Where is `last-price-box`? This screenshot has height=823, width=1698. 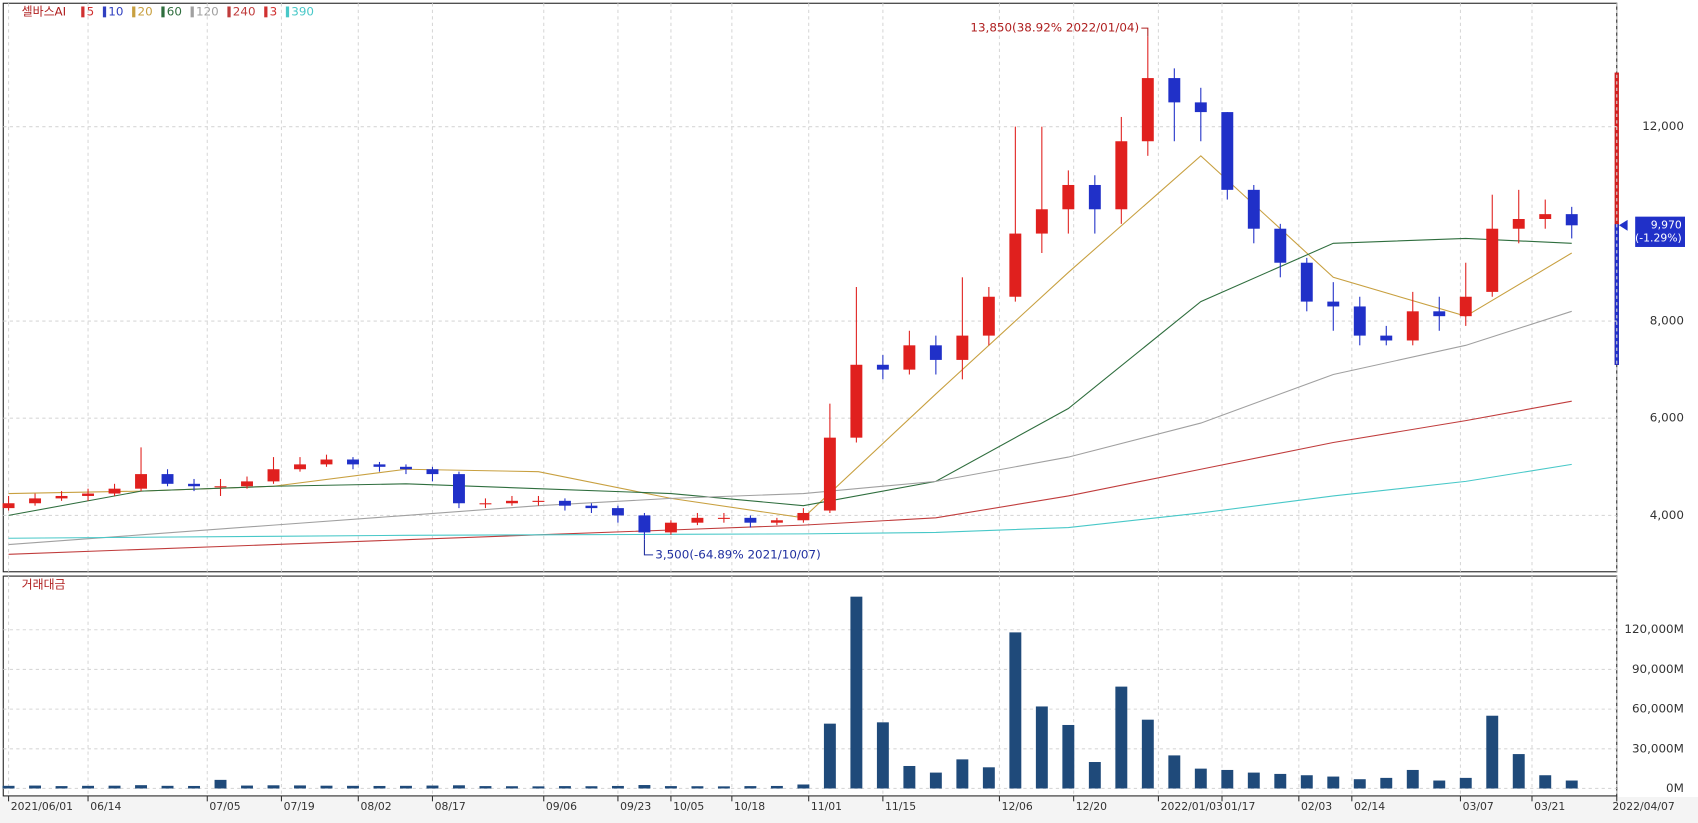 last-price-box is located at coordinates (1660, 231).